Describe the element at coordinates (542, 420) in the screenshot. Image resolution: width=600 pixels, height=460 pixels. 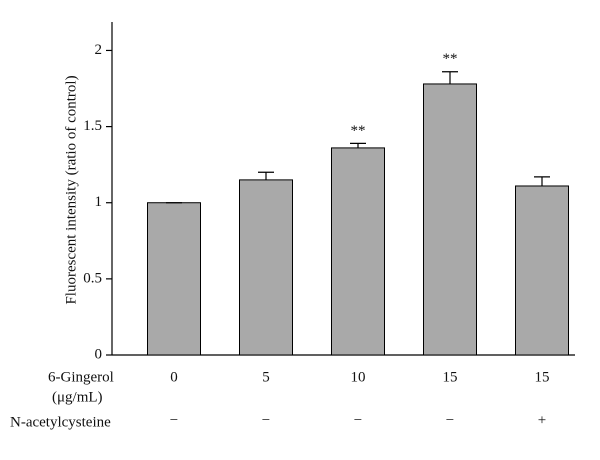
I see `treatment-value: +` at that location.